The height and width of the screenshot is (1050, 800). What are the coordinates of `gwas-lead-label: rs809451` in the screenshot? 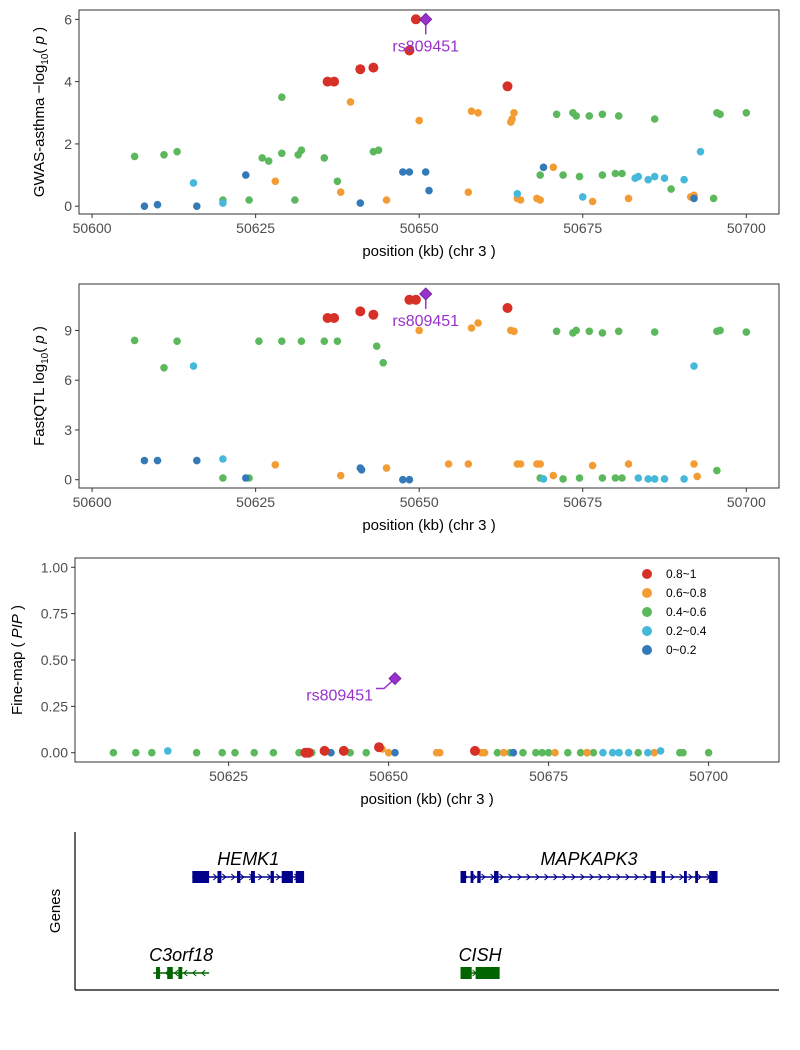 It's located at (425, 46).